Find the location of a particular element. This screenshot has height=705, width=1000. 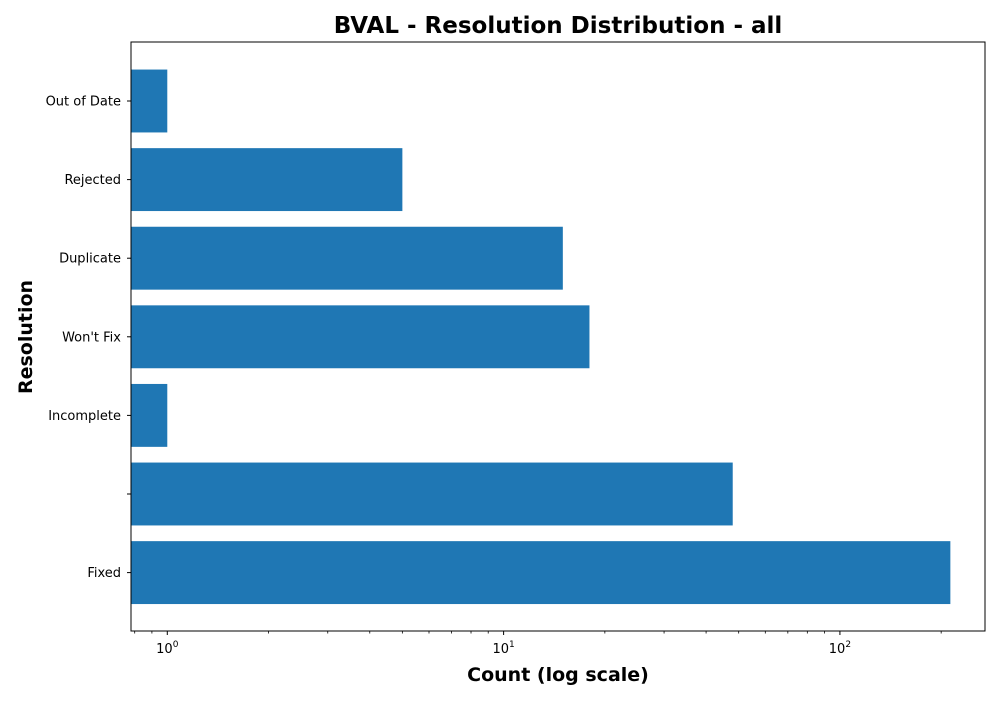

x-tick-label: 10² is located at coordinates (840, 648).